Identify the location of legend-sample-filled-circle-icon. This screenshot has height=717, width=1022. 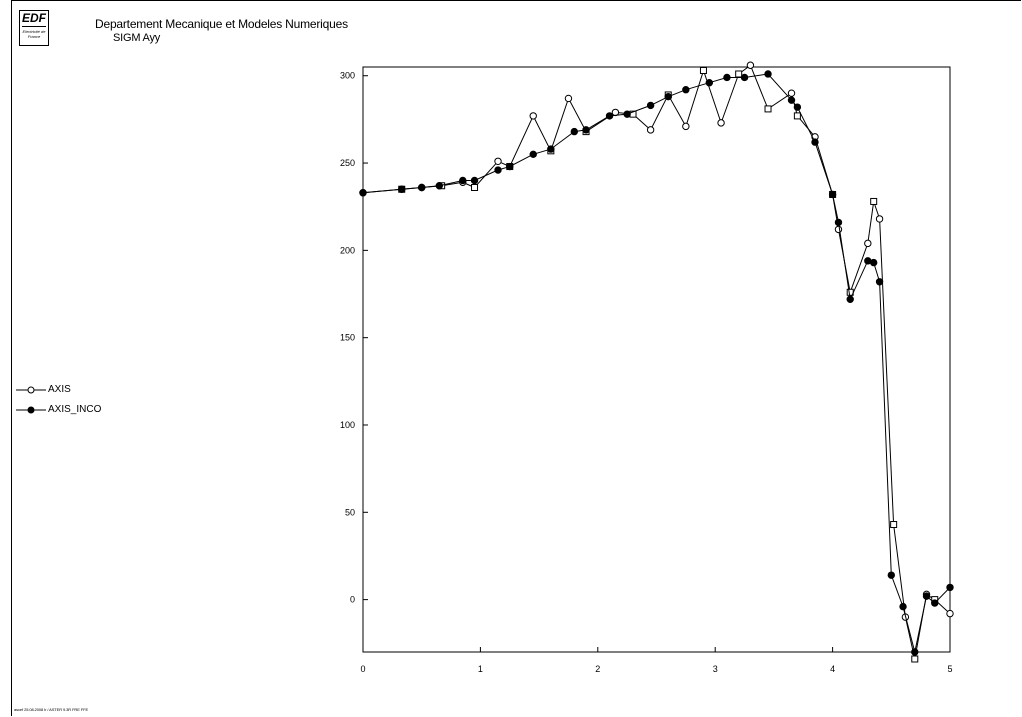
(31, 410).